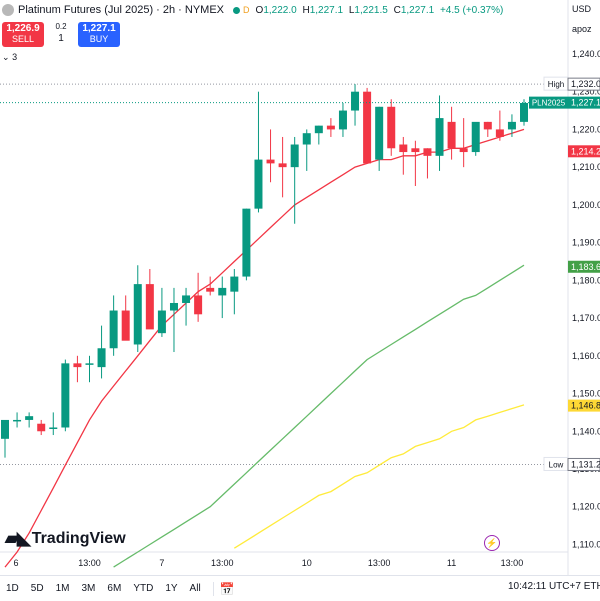 This screenshot has height=601, width=600. I want to click on y-tick-label: 1,170.0, so click(586, 318).